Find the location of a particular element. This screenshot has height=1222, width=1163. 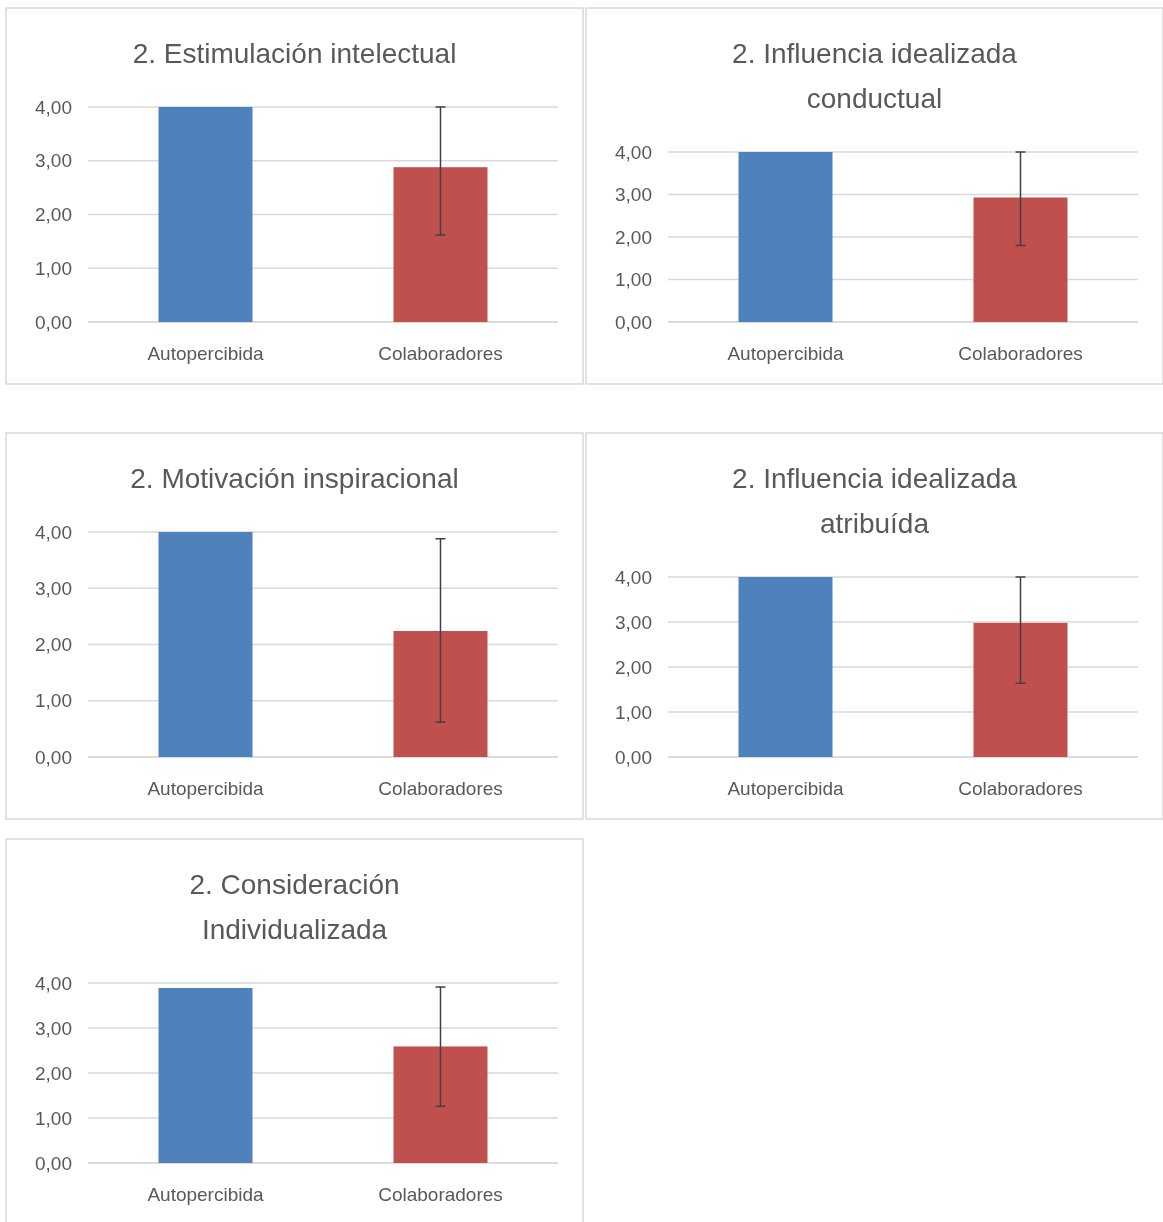

chart-title: 2. Consideración Individualizada is located at coordinates (294, 907).